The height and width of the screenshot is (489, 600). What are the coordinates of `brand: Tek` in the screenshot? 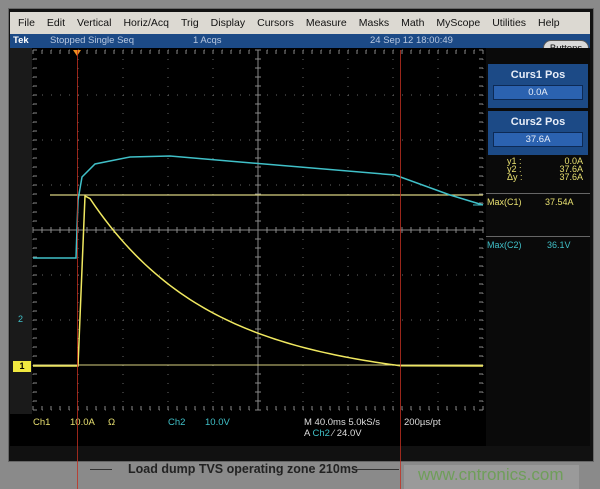 It's located at (21, 40).